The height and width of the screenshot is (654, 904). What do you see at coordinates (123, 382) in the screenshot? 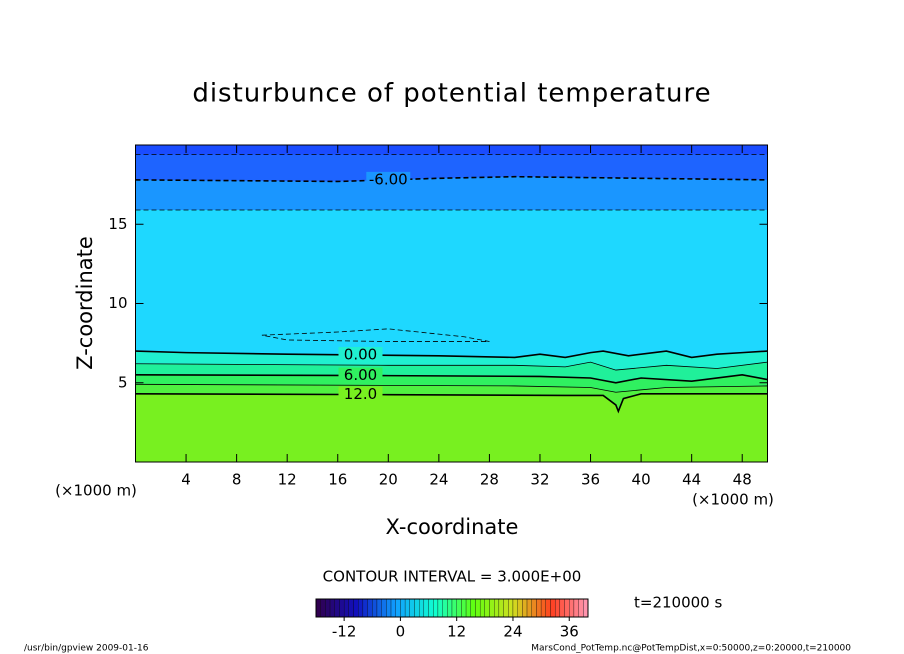
I see `y-tick-label: 5` at bounding box center [123, 382].